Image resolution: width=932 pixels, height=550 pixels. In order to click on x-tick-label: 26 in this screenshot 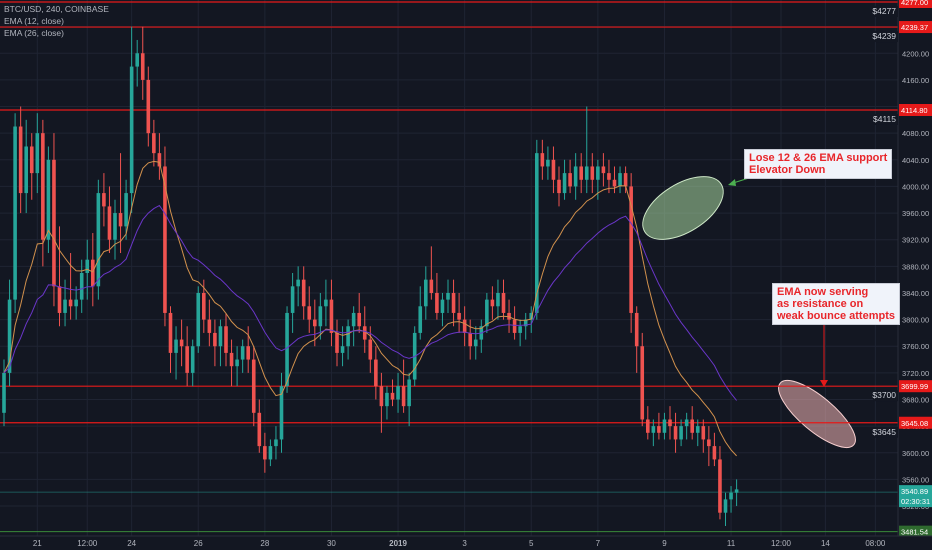, I will do `click(198, 543)`.